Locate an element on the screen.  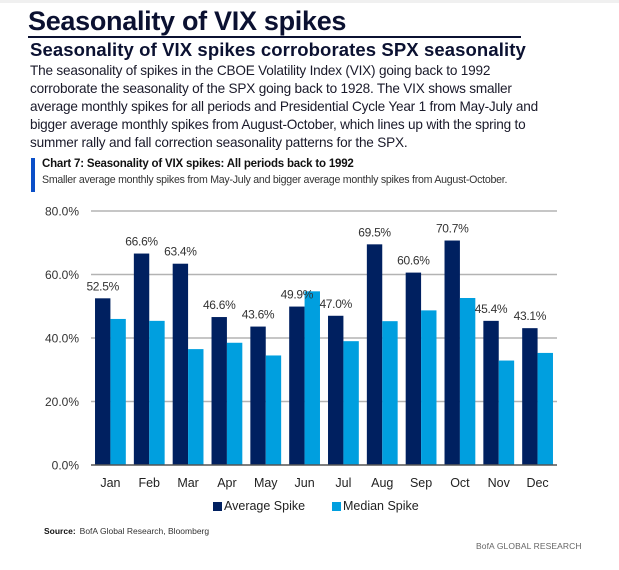
x-tick-label: Apr is located at coordinates (226, 483).